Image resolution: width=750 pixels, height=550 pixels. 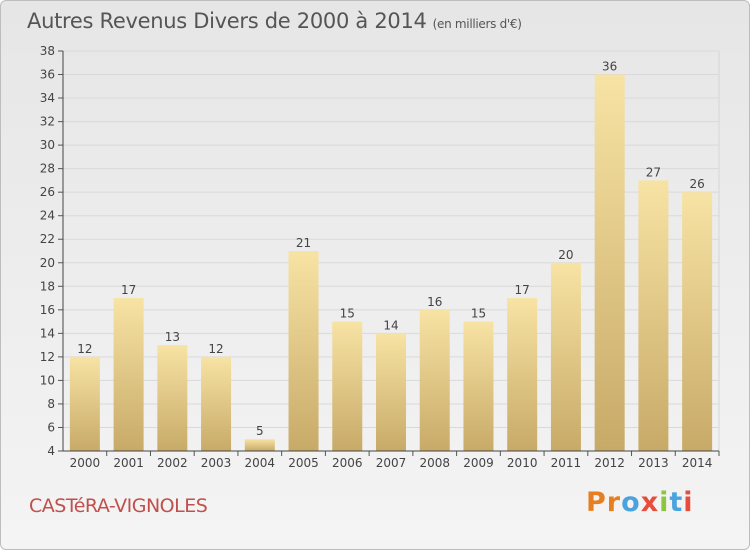 What do you see at coordinates (47, 51) in the screenshot?
I see `y-tick-label: 38` at bounding box center [47, 51].